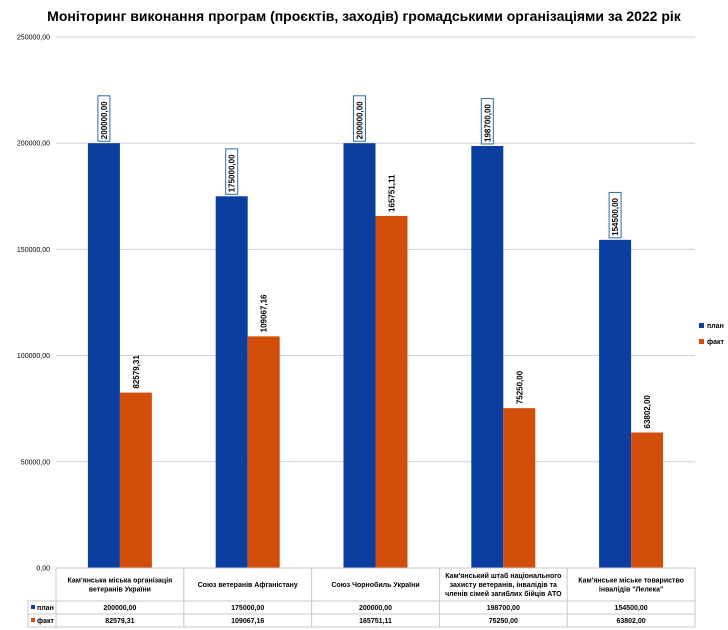 This screenshot has width=728, height=630. I want to click on data-label-group: 165751,11, so click(392, 193).